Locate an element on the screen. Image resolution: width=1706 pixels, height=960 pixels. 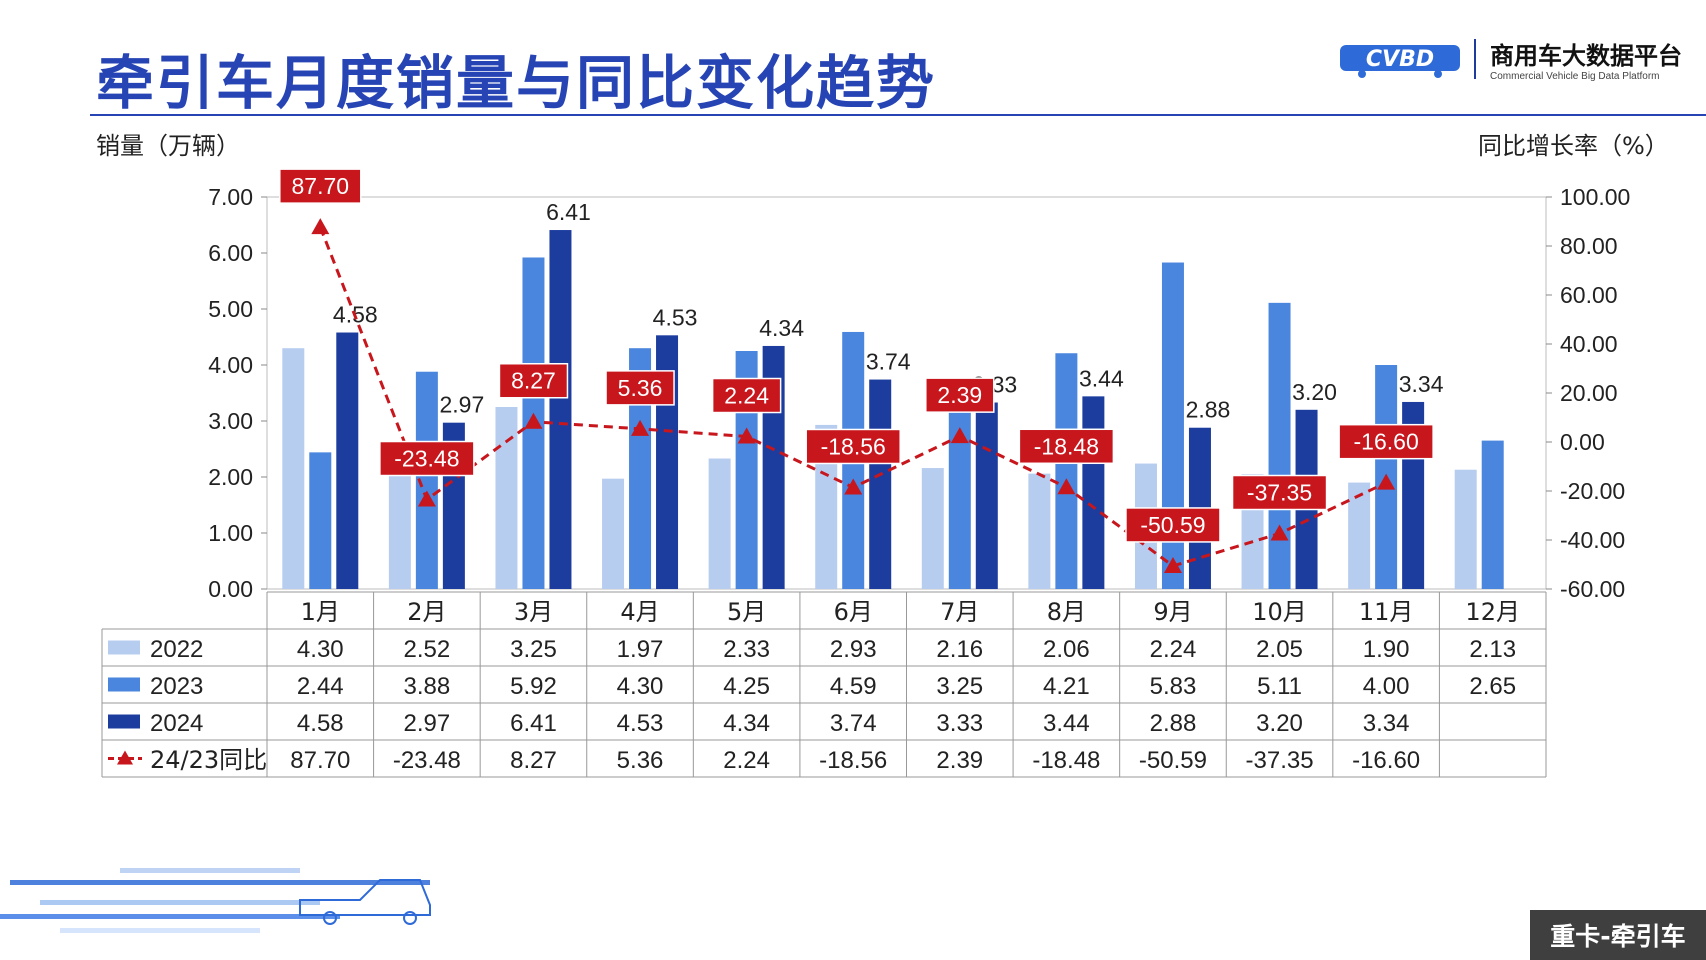
y-tick-label: 6.00 is located at coordinates (230, 253).